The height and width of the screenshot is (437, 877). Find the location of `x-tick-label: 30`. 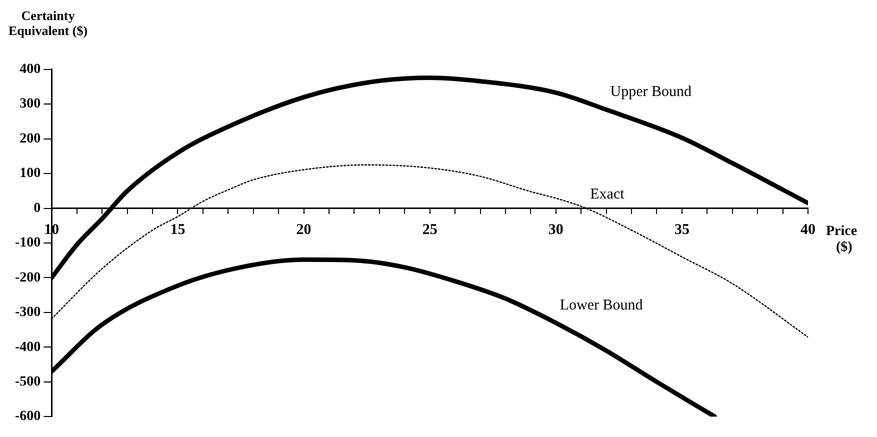

x-tick-label: 30 is located at coordinates (556, 230).